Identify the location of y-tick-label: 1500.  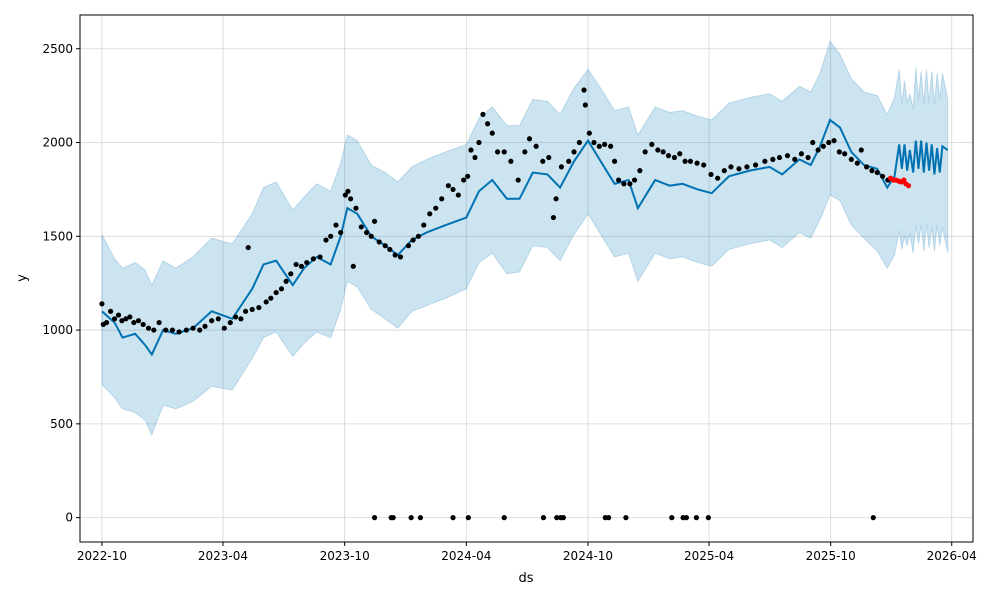
(57, 236).